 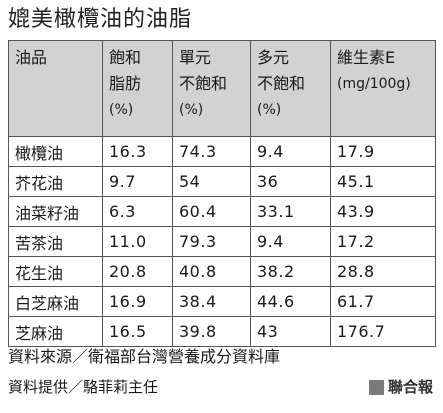 I want to click on cell-saturated: 20.8, so click(x=137, y=271).